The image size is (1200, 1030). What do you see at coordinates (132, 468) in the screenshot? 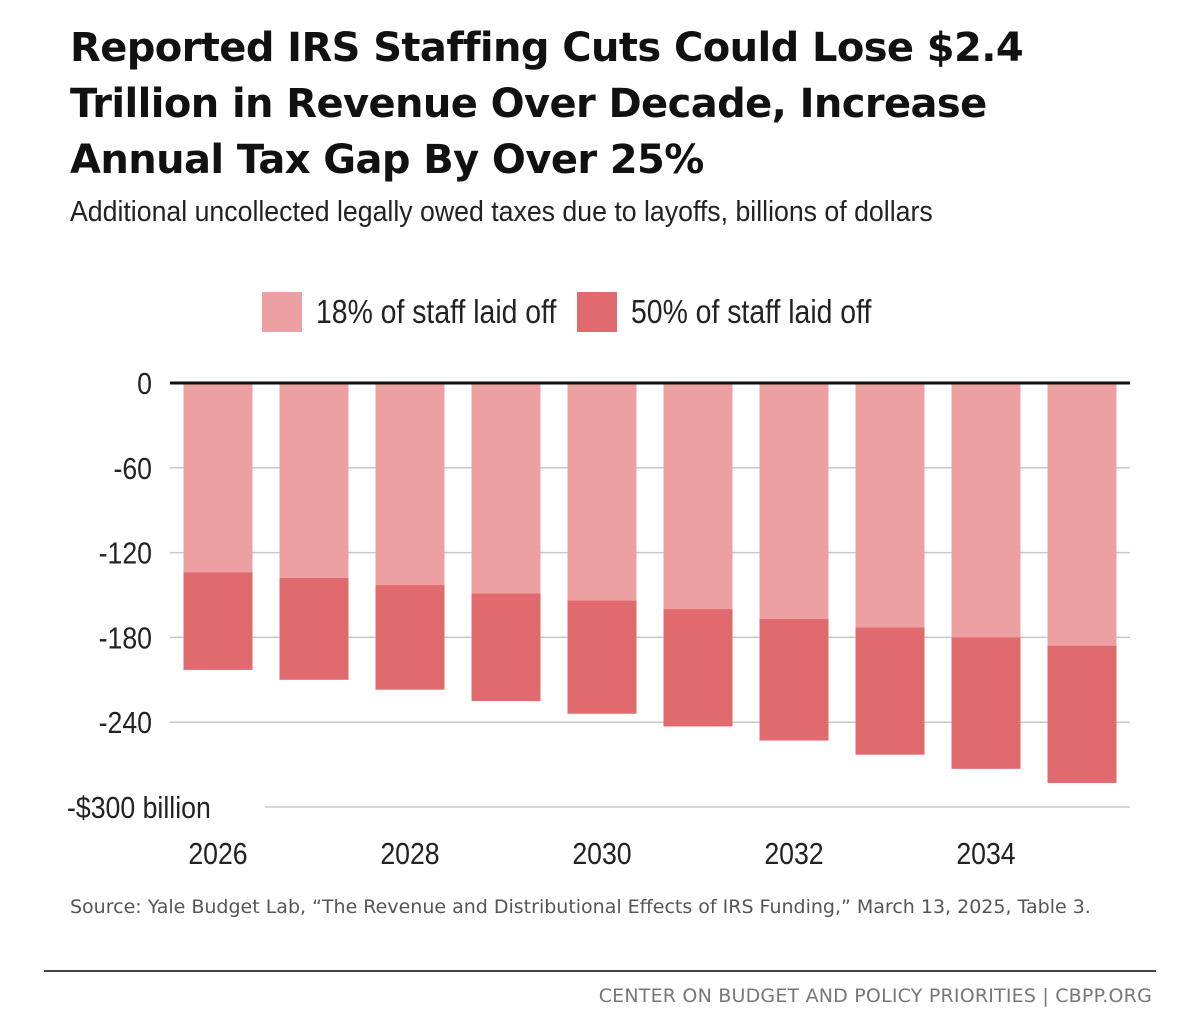
I see `y-tick-label: -60` at bounding box center [132, 468].